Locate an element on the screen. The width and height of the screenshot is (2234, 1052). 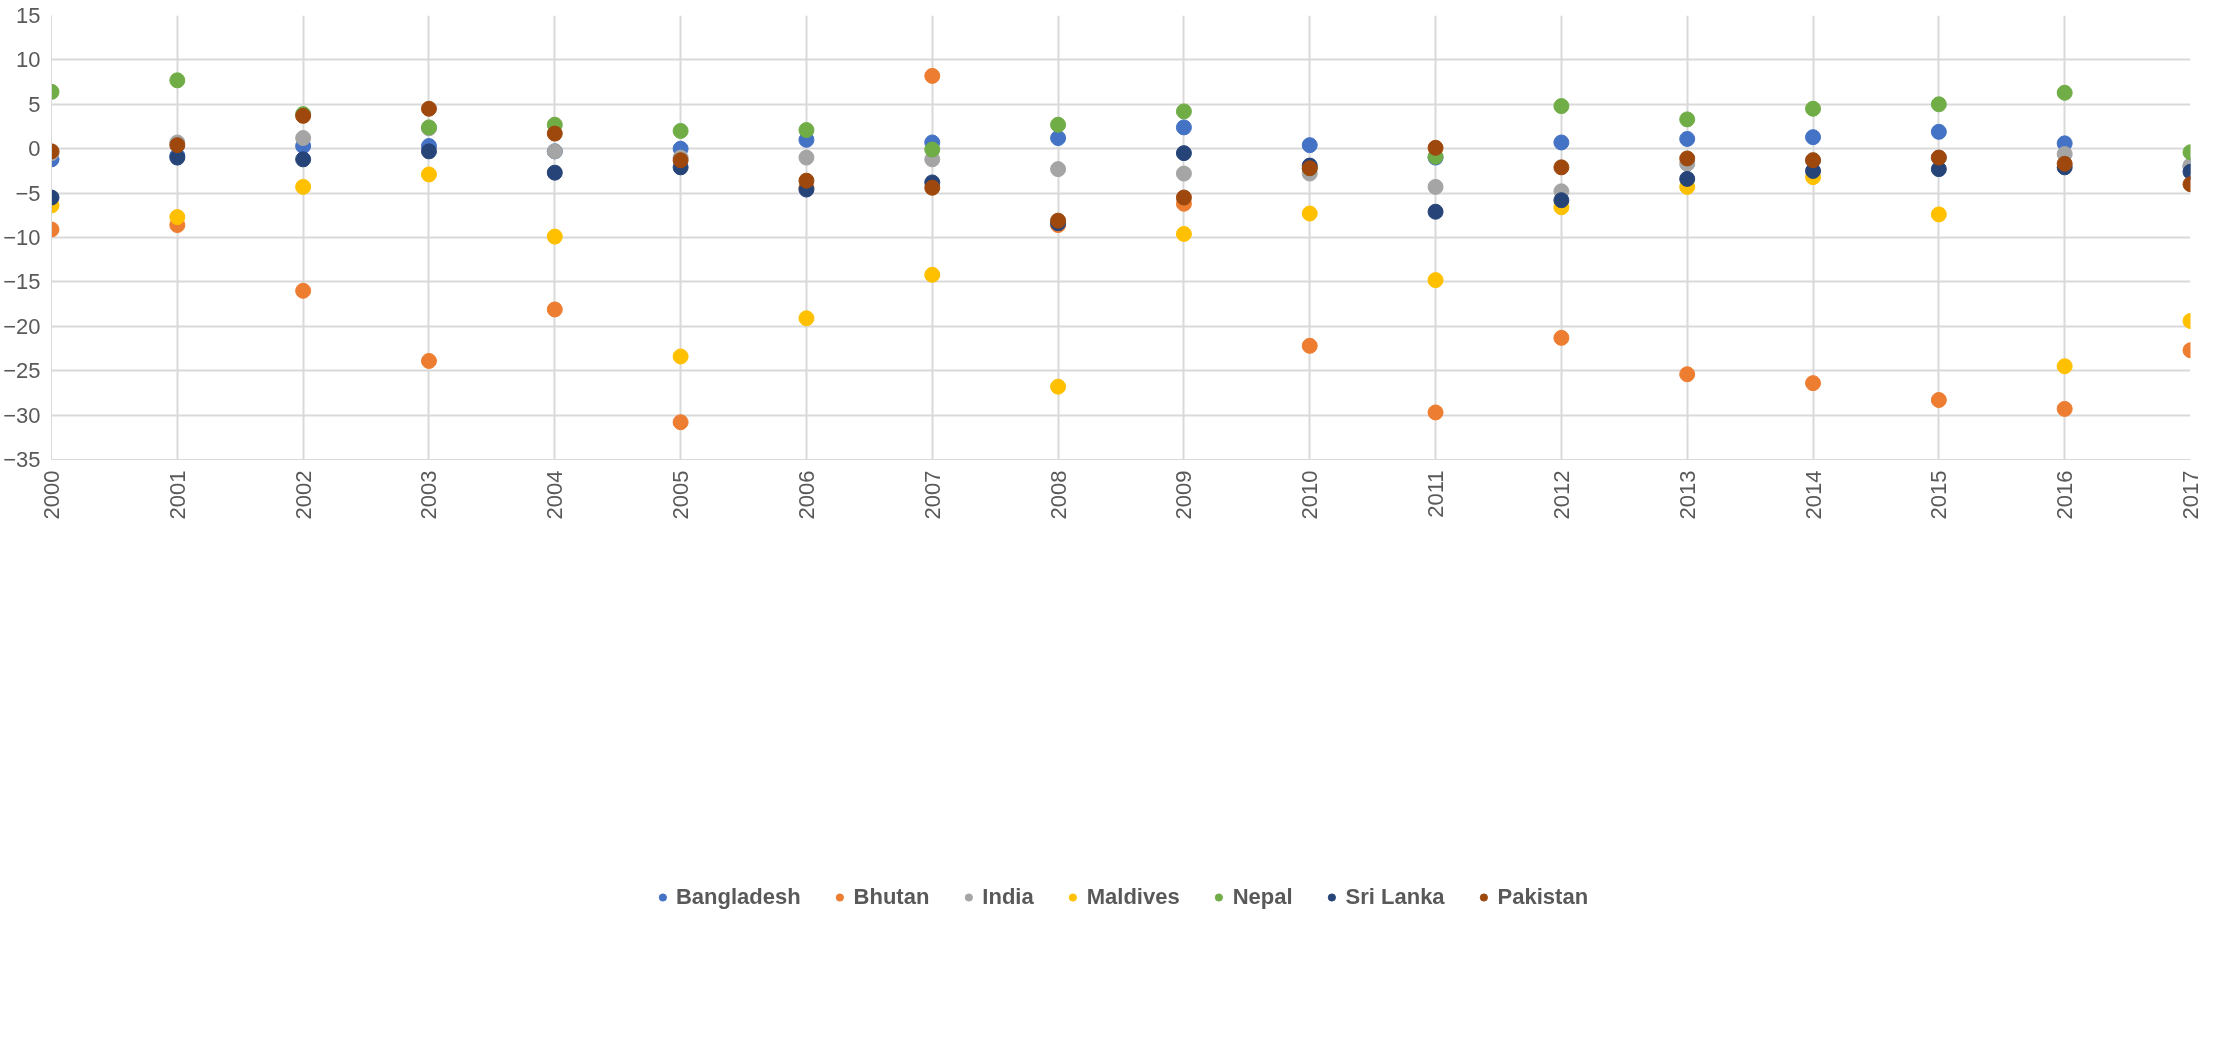
legend-label: Bhutan is located at coordinates (891, 896).